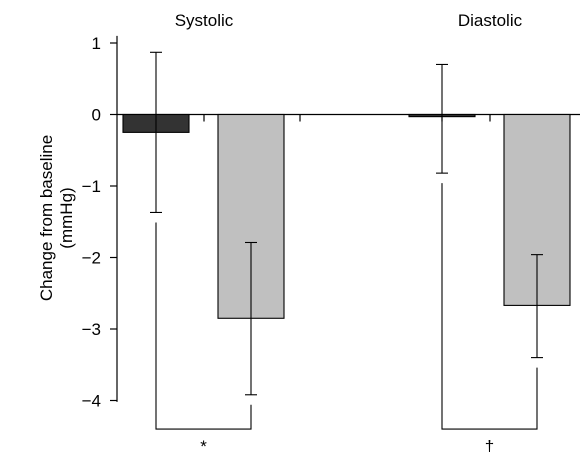 The height and width of the screenshot is (452, 586). Describe the element at coordinates (91, 401) in the screenshot. I see `y-tick-label-5: −4` at that location.